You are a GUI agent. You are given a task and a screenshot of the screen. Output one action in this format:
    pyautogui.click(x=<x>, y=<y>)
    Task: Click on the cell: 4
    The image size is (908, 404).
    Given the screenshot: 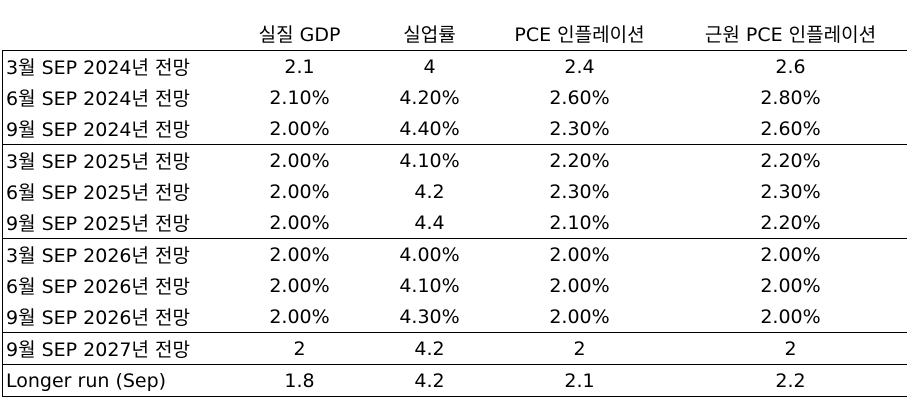 What is the action you would take?
    pyautogui.click(x=429, y=66)
    